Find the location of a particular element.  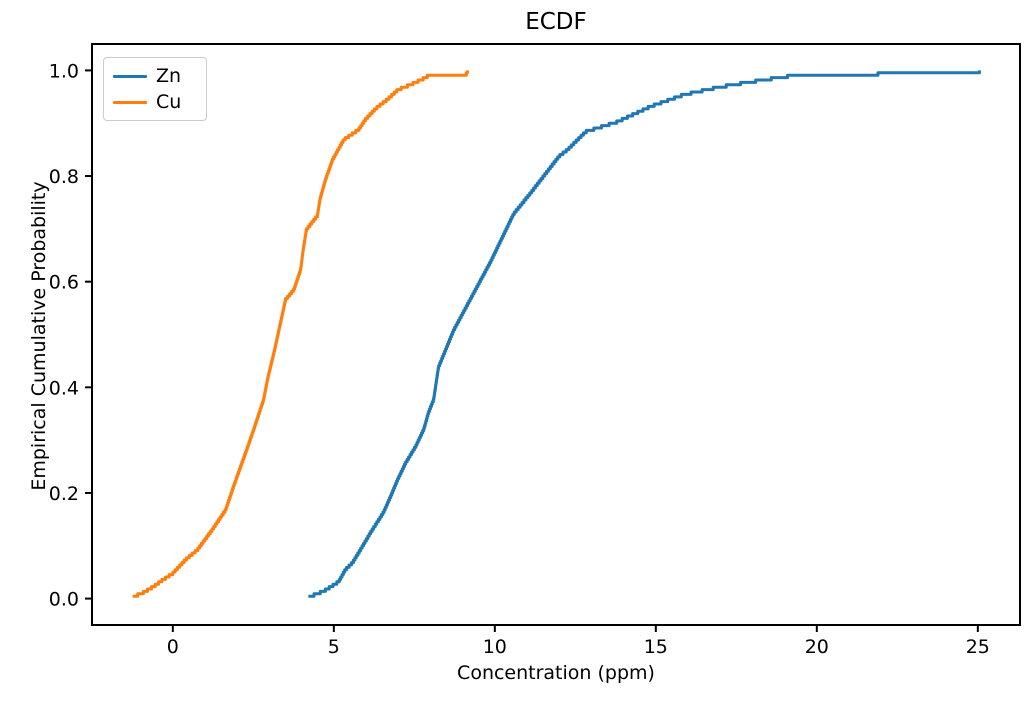

x-tick-label: 25 is located at coordinates (978, 647).